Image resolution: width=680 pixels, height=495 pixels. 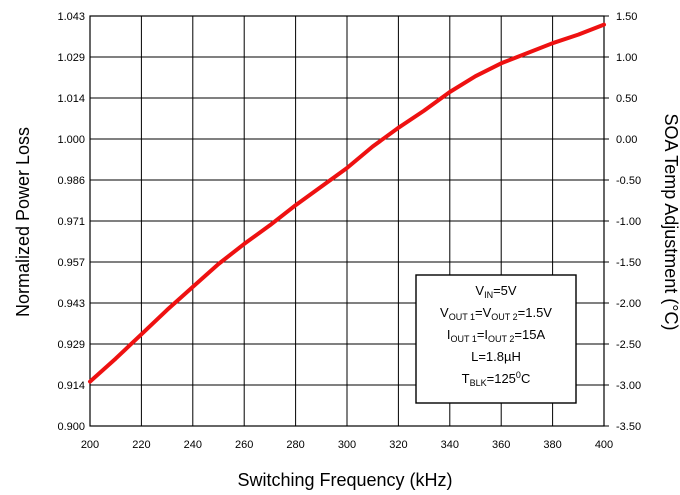 I want to click on y2-axis-title: SOA Temp Adjustment (°C), so click(x=670, y=222).